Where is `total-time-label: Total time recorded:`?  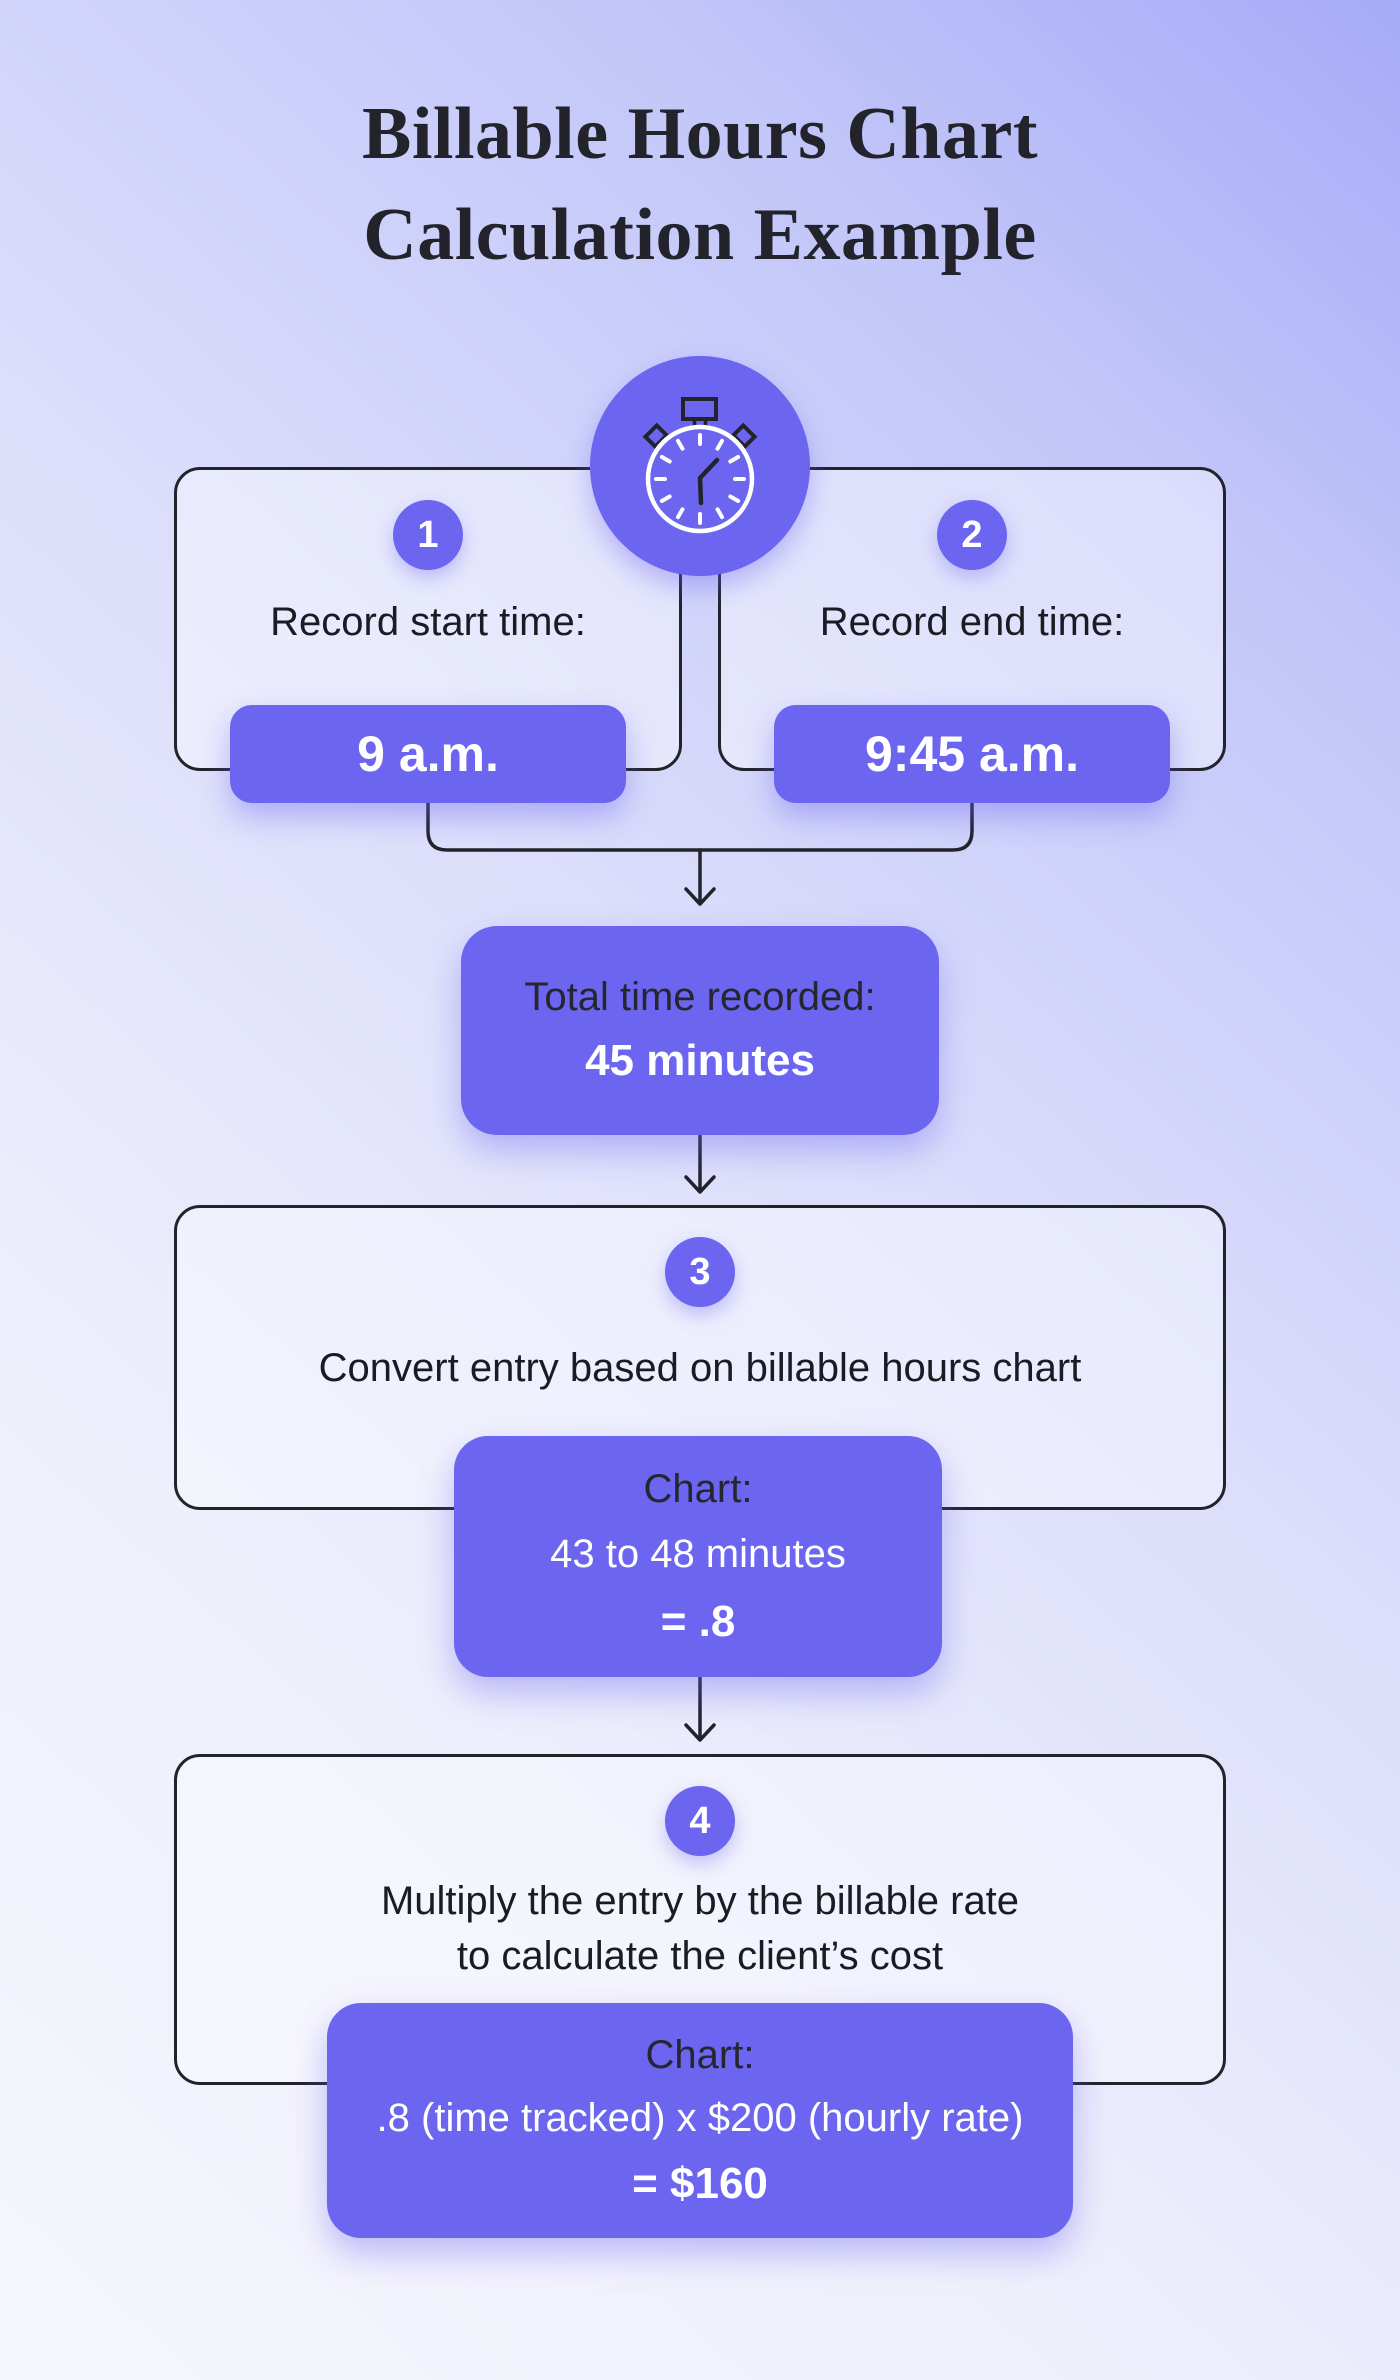
total-time-label: Total time recorded: is located at coordinates (700, 997).